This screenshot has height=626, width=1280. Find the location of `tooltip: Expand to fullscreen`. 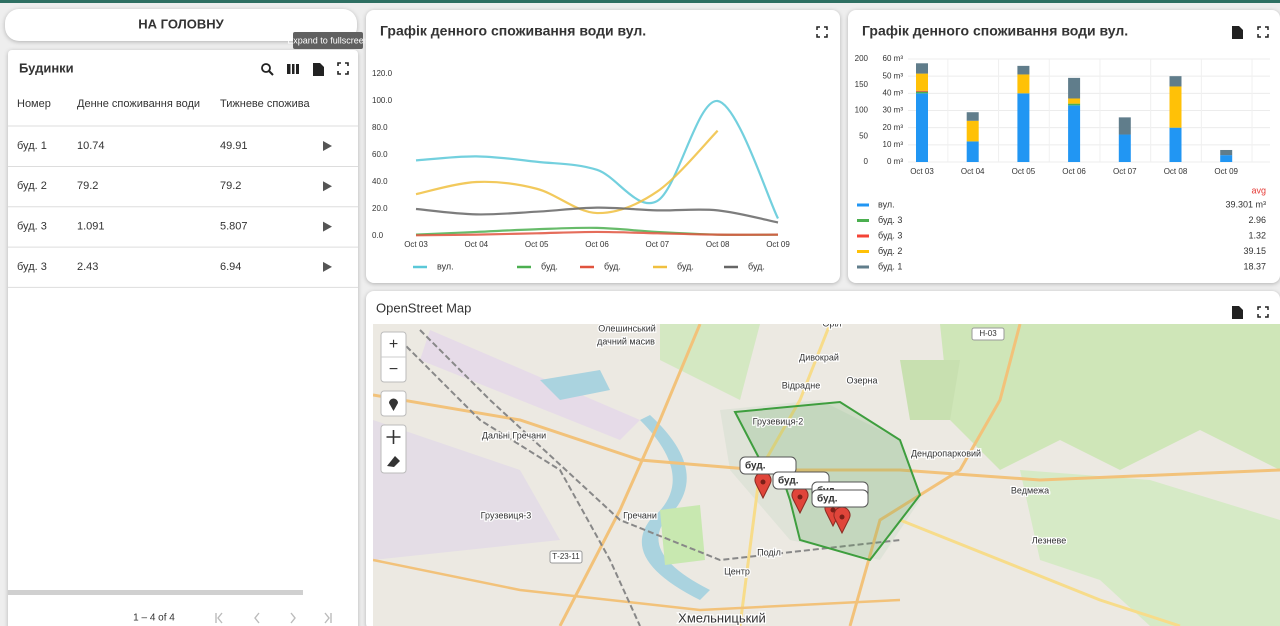

tooltip: Expand to fullscreen is located at coordinates (328, 40).